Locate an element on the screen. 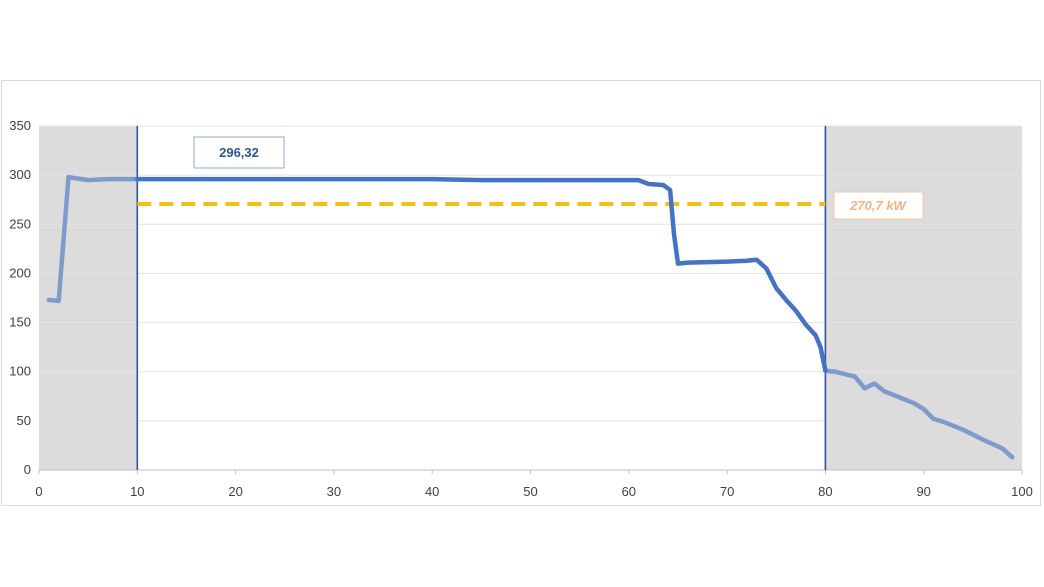  y-tick-label: 0 is located at coordinates (27, 469).